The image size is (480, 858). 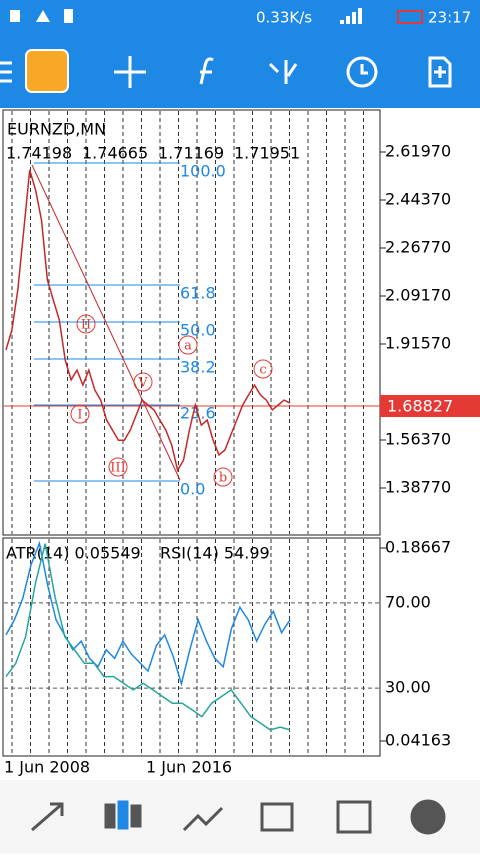 What do you see at coordinates (73, 553) in the screenshot?
I see `indicator-atr: ATR(14) 0.05549` at bounding box center [73, 553].